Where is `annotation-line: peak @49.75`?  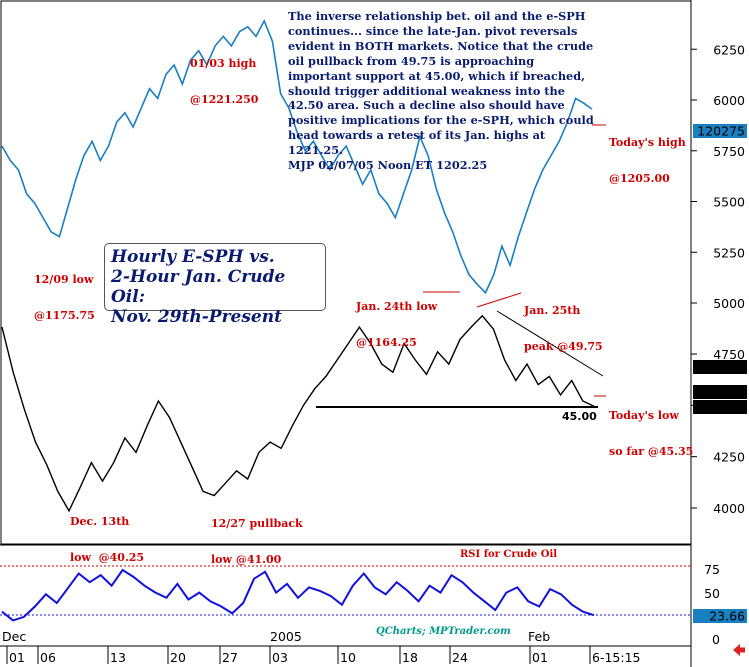 annotation-line: peak @49.75 is located at coordinates (563, 346).